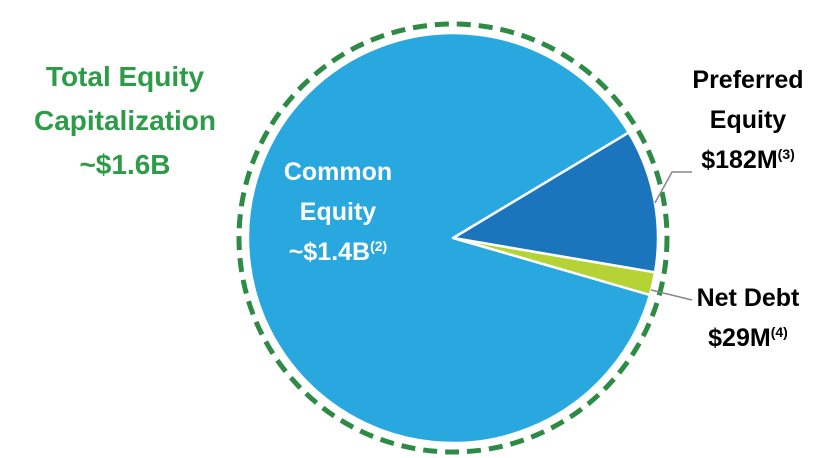 The height and width of the screenshot is (458, 822). Describe the element at coordinates (779, 332) in the screenshot. I see `footnote-ref: (4)` at that location.